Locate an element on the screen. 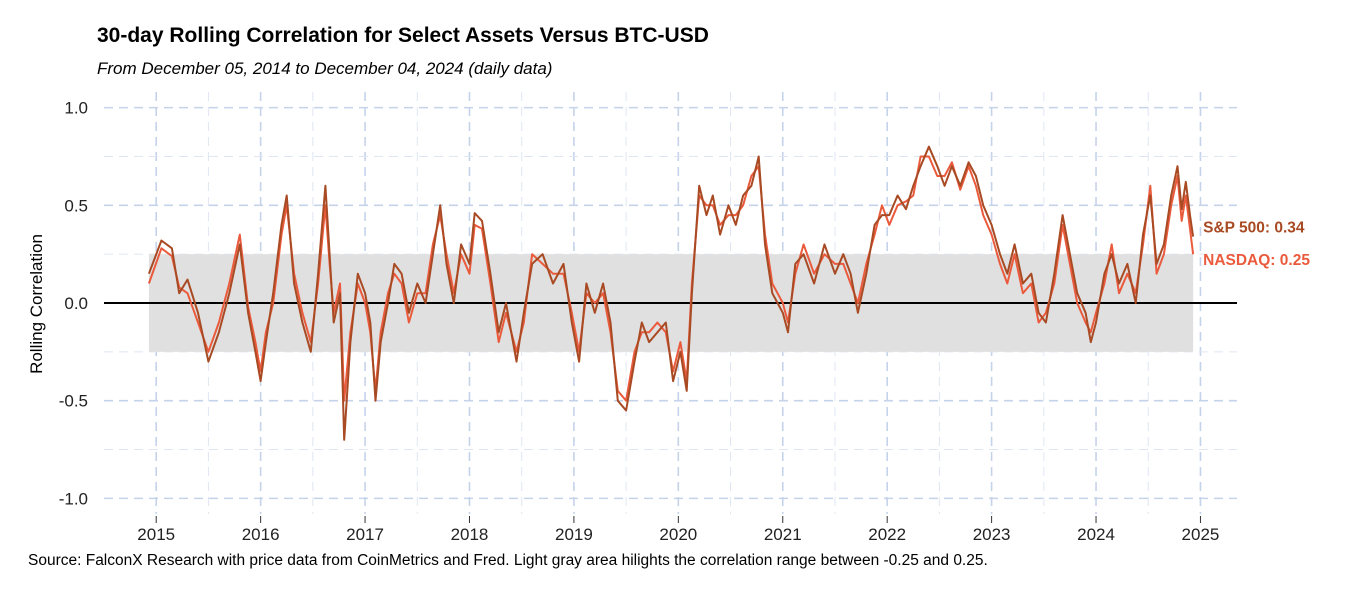 The height and width of the screenshot is (600, 1350). x-tick-label: 2024 is located at coordinates (1096, 534).